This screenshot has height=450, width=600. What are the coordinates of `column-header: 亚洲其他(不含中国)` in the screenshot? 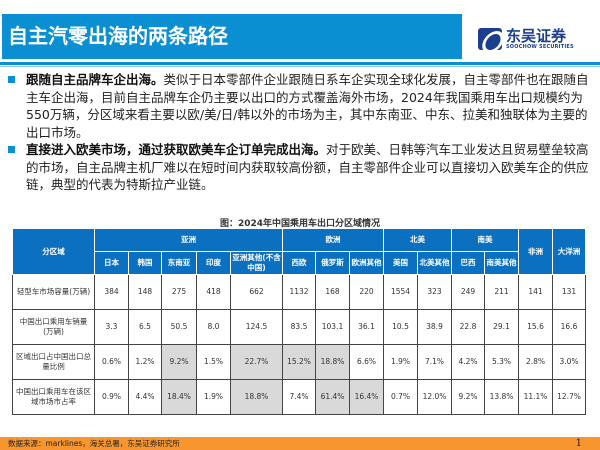 It's located at (256, 263).